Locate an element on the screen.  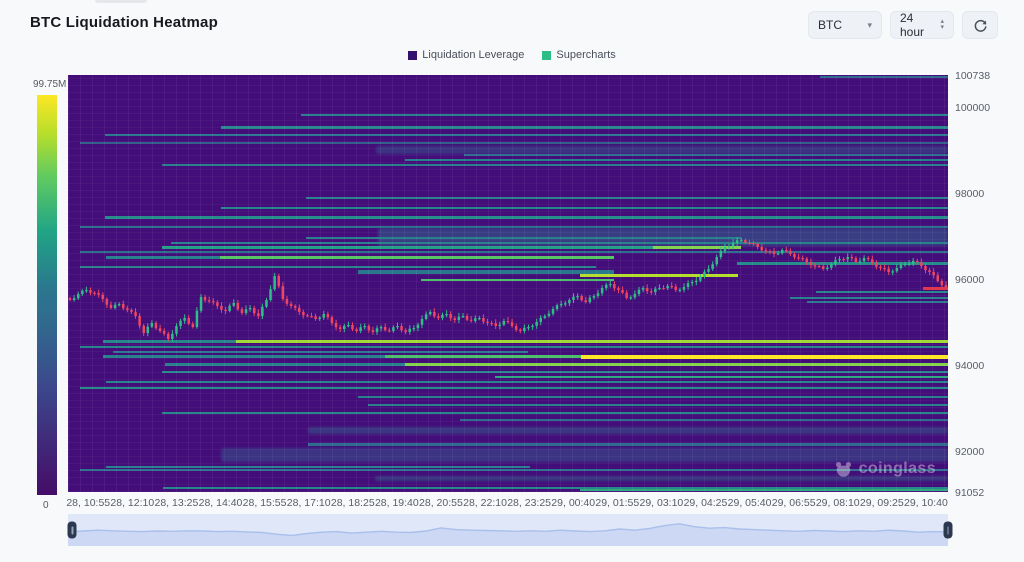
refresh-button is located at coordinates (980, 25).